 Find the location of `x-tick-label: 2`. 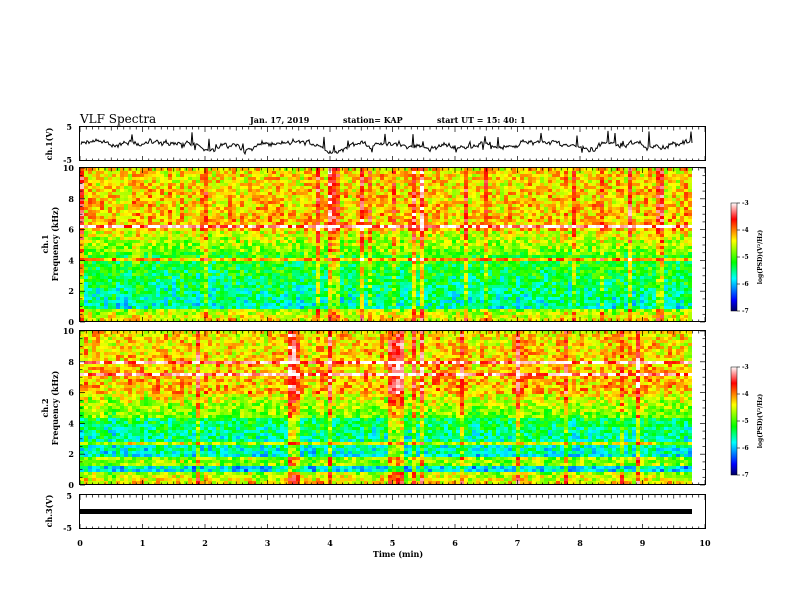

x-tick-label: 2 is located at coordinates (205, 543).